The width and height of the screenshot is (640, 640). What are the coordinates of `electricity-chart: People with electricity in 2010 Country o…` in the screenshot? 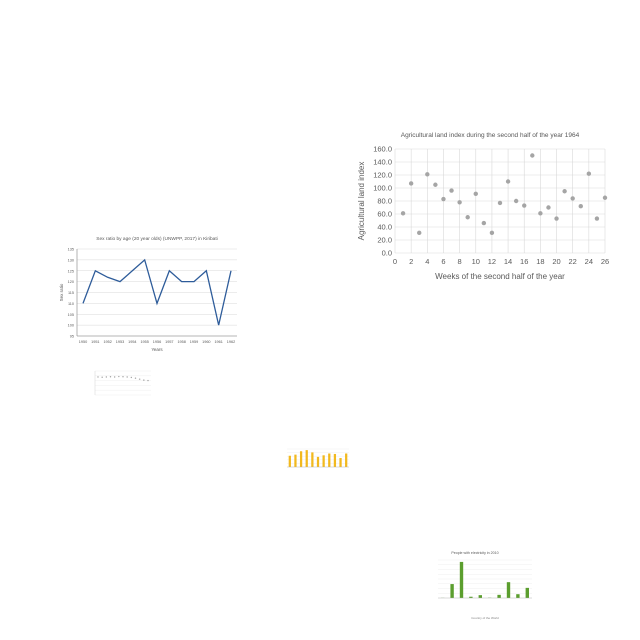 It's located at (477, 585).